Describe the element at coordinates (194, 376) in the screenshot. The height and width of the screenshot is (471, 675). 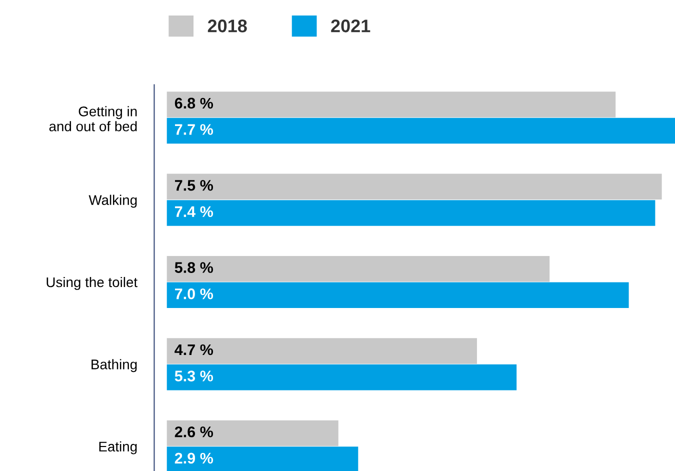
I see `data-label: 5.3 %` at that location.